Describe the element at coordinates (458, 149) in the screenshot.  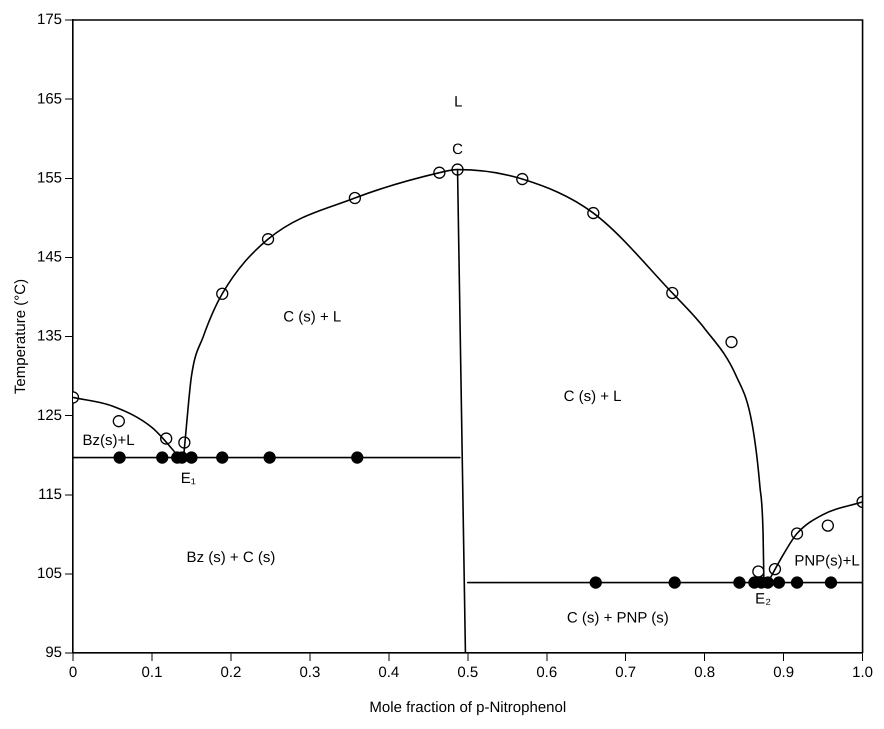
I see `annotation: C` at that location.